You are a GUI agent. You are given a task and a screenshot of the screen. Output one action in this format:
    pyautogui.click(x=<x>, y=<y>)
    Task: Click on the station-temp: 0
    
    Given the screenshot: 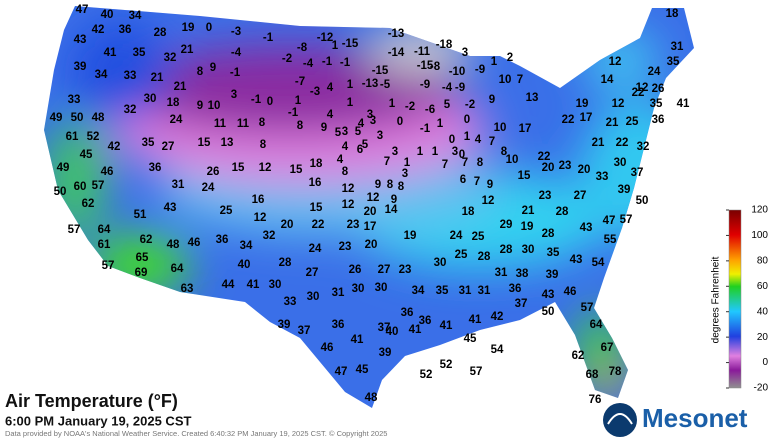 What is the action you would take?
    pyautogui.click(x=270, y=102)
    